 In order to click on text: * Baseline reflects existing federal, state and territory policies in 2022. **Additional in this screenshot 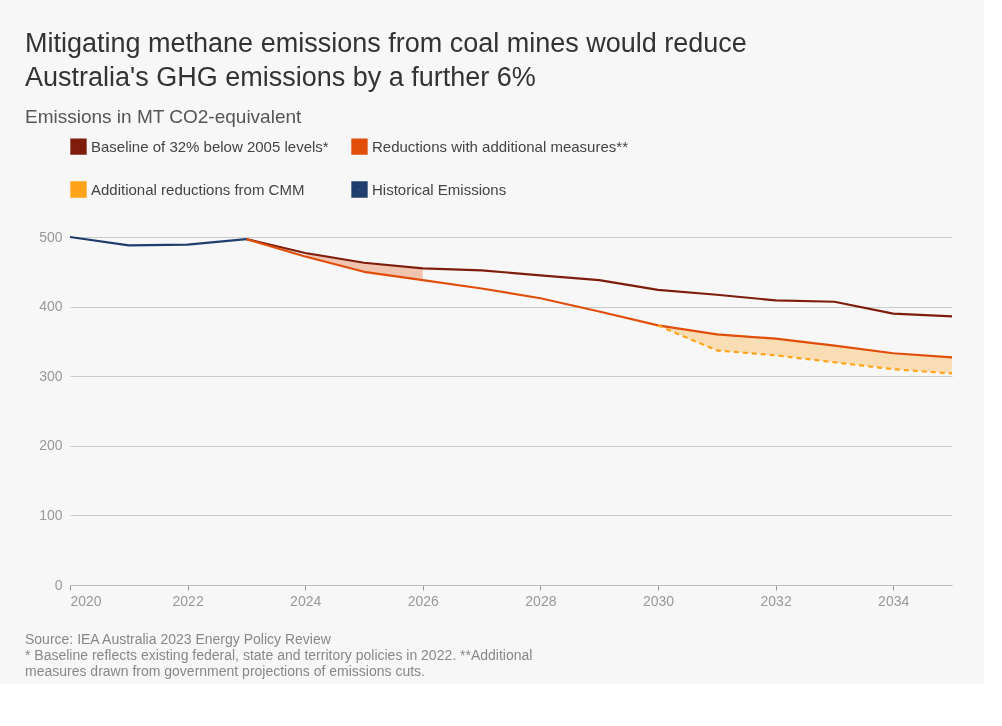, I will do `click(279, 655)`.